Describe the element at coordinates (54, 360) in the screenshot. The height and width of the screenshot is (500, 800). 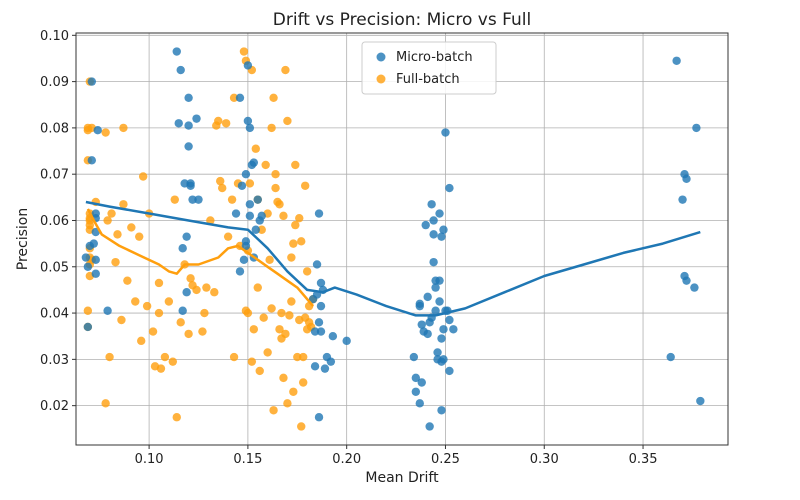
I see `y-tick-label: 0.03` at that location.